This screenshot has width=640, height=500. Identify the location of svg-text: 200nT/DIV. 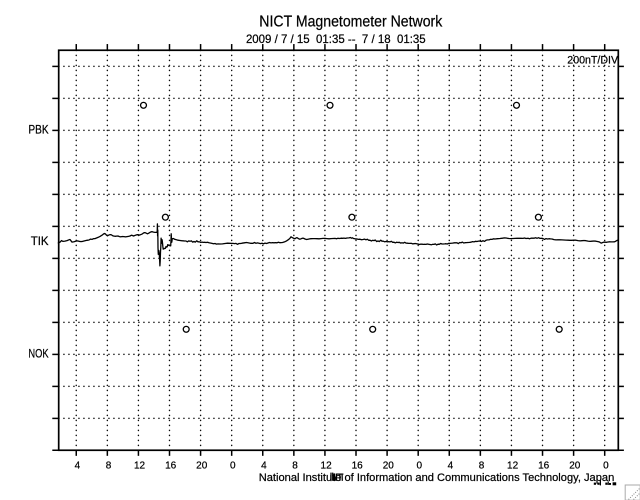
(592, 61).